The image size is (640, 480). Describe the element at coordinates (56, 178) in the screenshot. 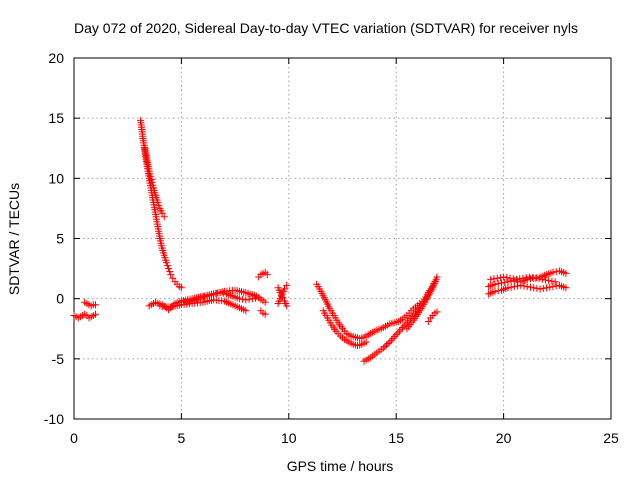

I see `y-tick-label: 10` at that location.